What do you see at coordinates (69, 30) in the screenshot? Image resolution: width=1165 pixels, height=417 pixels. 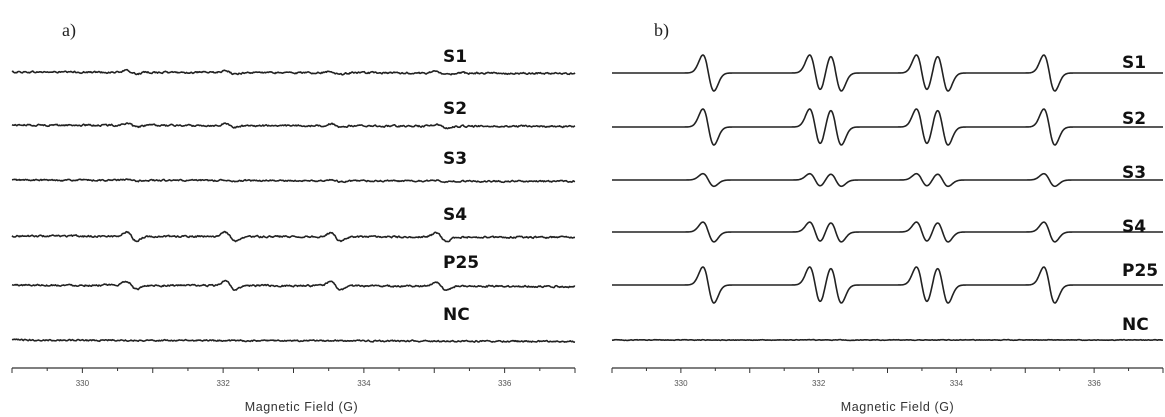 I see `panel-letter: a)` at bounding box center [69, 30].